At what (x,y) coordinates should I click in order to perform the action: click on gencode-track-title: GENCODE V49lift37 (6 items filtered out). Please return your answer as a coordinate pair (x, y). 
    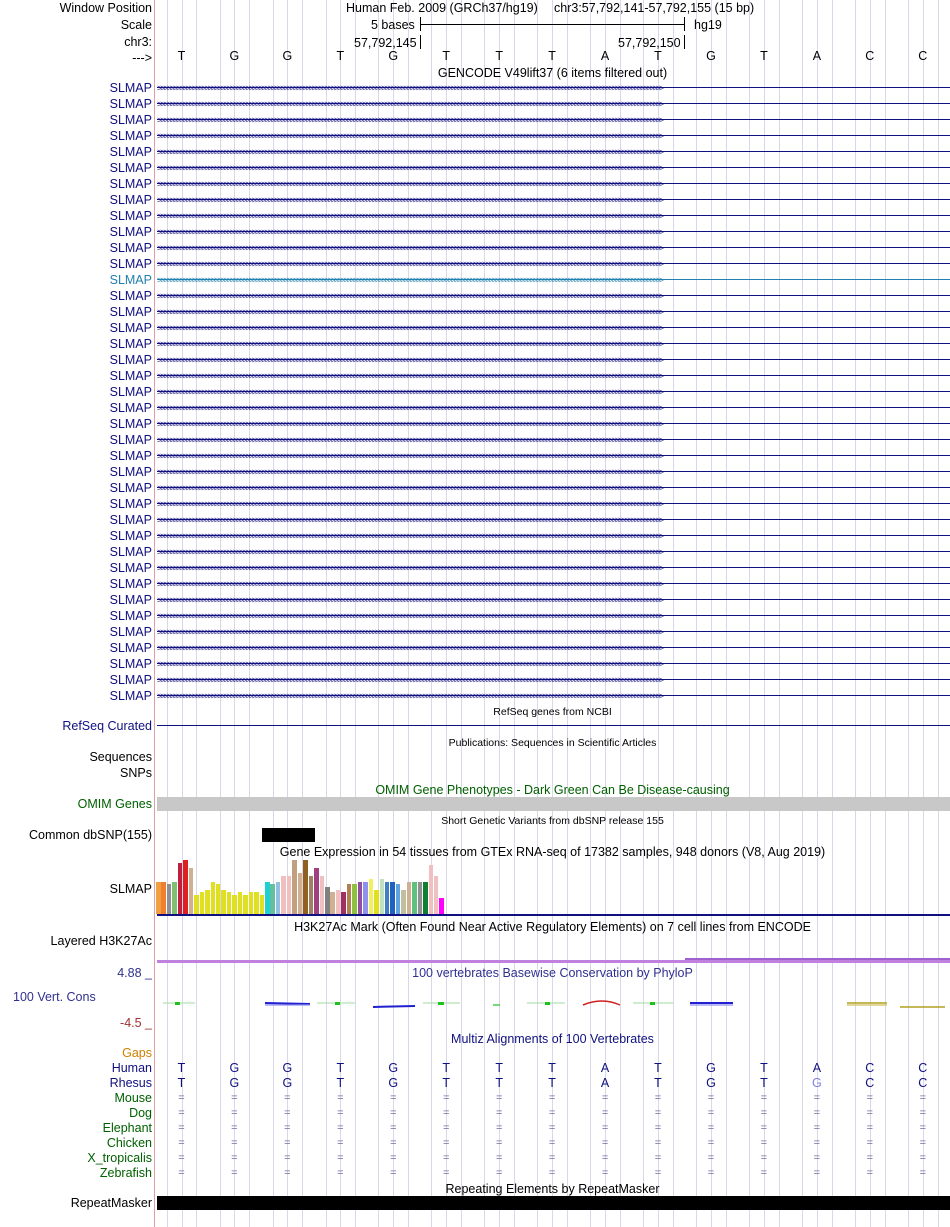
    Looking at the image, I should click on (552, 73).